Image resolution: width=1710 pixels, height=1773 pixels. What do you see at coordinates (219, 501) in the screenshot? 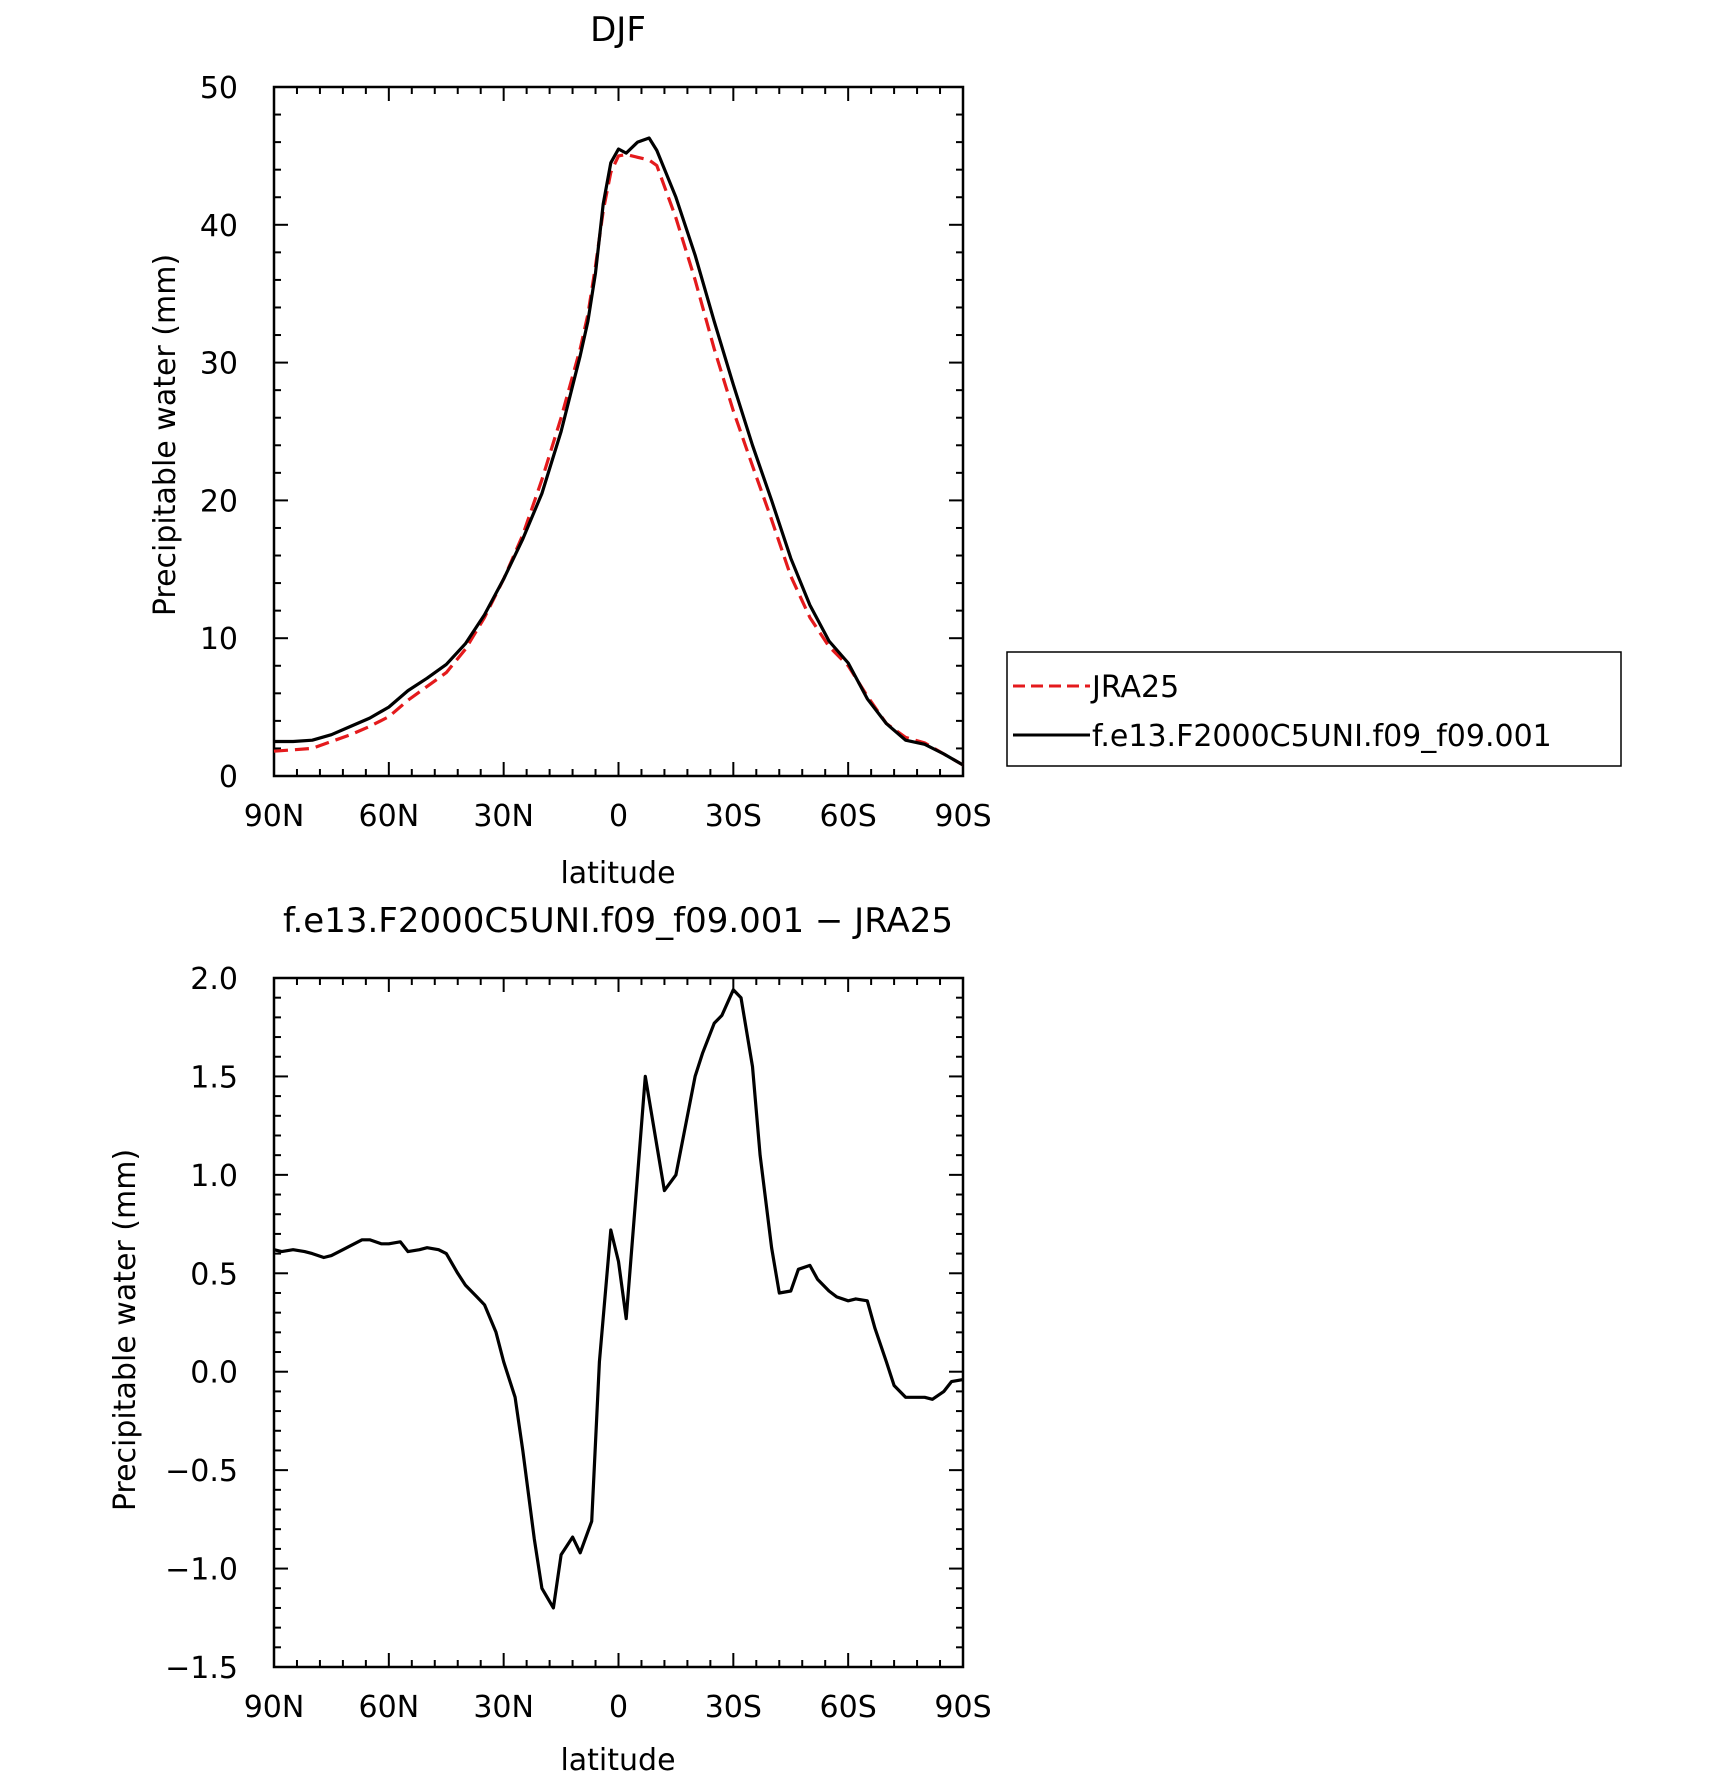
I see `y-tick-label: 20` at bounding box center [219, 501].